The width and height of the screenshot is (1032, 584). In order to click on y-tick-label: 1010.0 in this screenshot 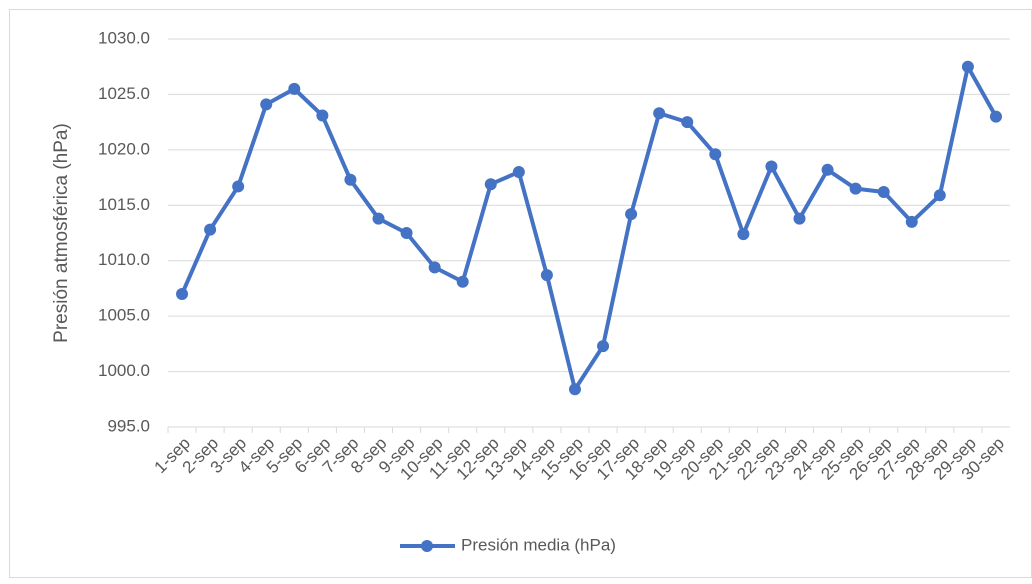, I will do `click(124, 259)`.